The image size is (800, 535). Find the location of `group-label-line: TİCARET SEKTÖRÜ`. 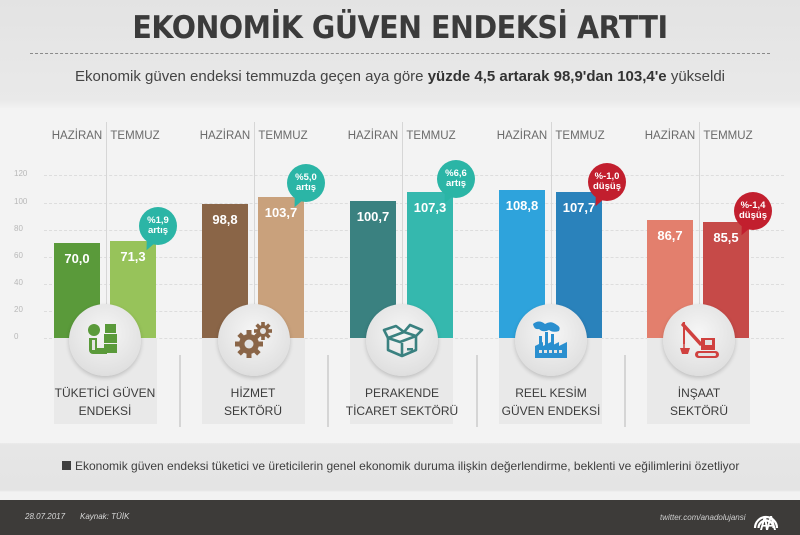

group-label-line: TİCARET SEKTÖRÜ is located at coordinates (402, 411).